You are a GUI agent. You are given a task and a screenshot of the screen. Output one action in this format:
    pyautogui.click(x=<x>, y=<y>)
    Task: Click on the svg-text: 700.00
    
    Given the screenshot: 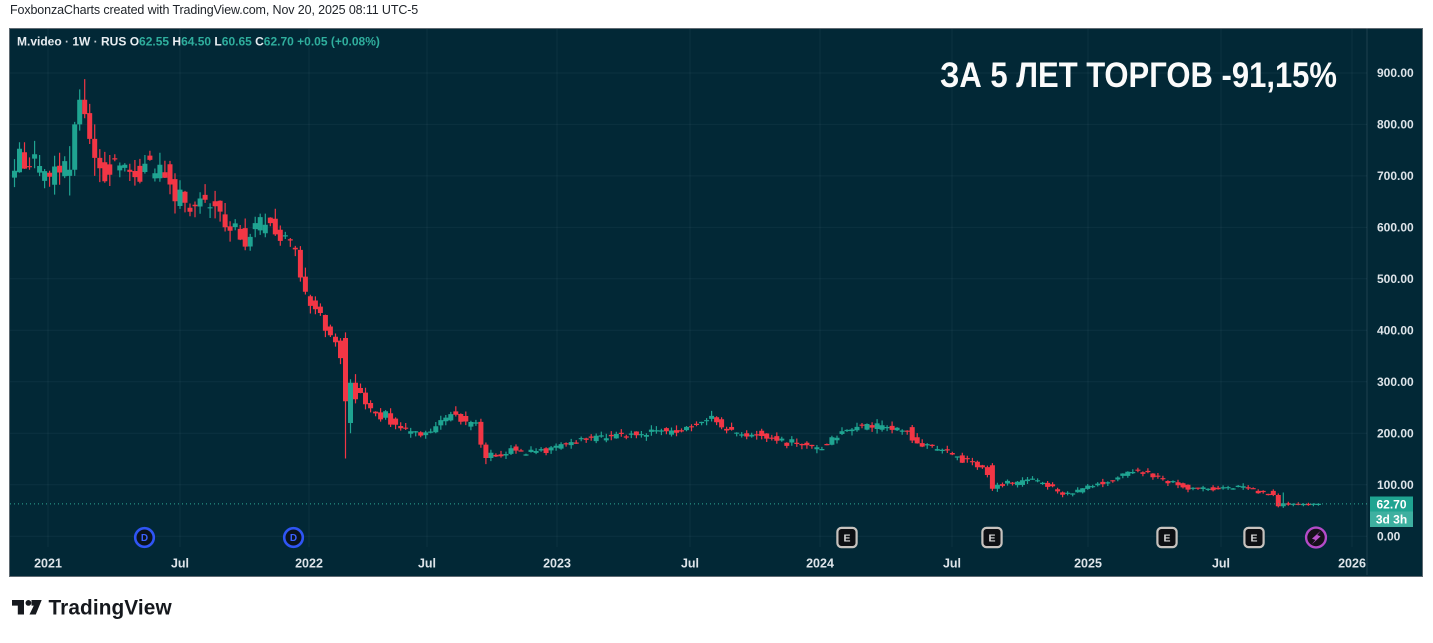 What is the action you would take?
    pyautogui.click(x=1395, y=176)
    